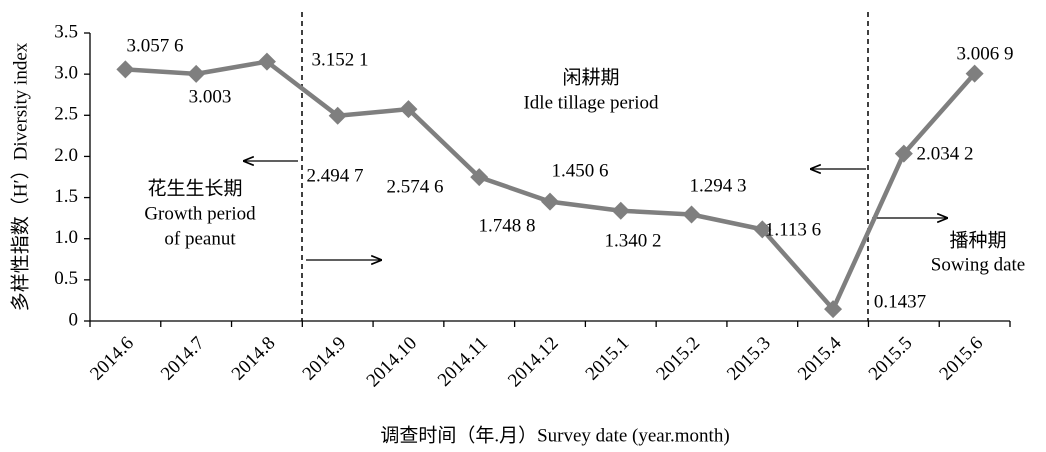  Describe the element at coordinates (74, 319) in the screenshot. I see `y-tick-label: 0` at that location.